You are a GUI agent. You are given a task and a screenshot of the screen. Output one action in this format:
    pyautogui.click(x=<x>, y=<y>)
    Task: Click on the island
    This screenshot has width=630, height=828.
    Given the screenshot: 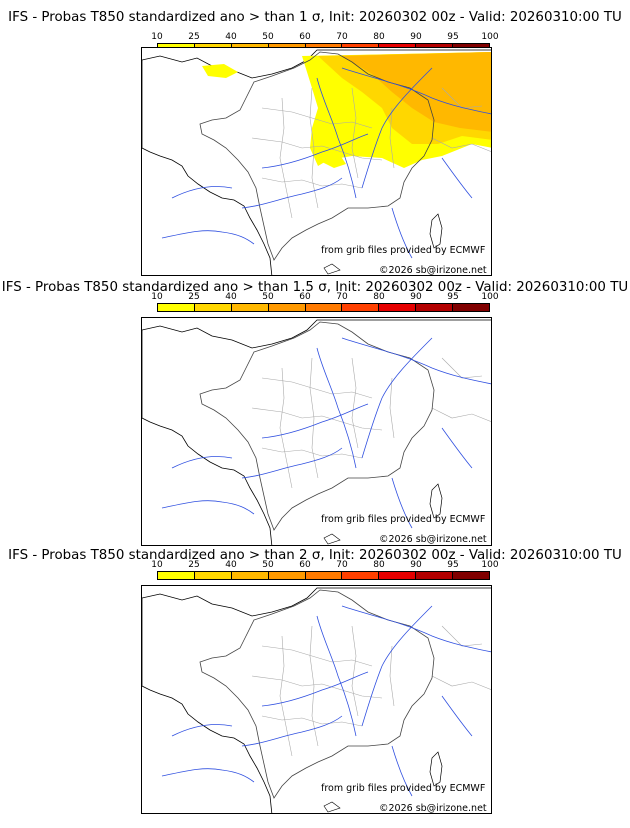 What is the action you would take?
    pyautogui.click(x=332, y=807)
    